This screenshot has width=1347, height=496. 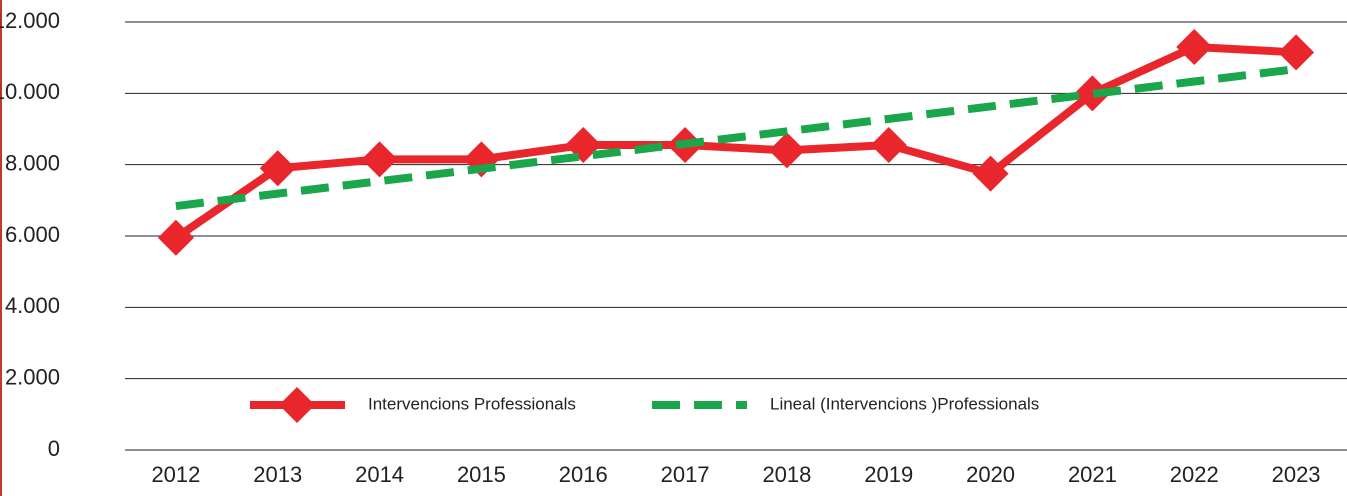 I want to click on y-tick-label: 8.000, so click(x=32, y=162).